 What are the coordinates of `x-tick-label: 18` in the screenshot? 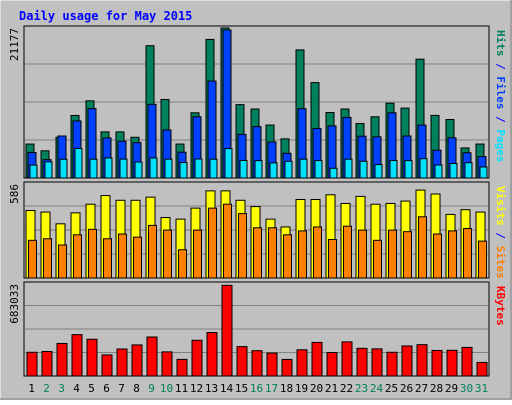 It's located at (286, 388).